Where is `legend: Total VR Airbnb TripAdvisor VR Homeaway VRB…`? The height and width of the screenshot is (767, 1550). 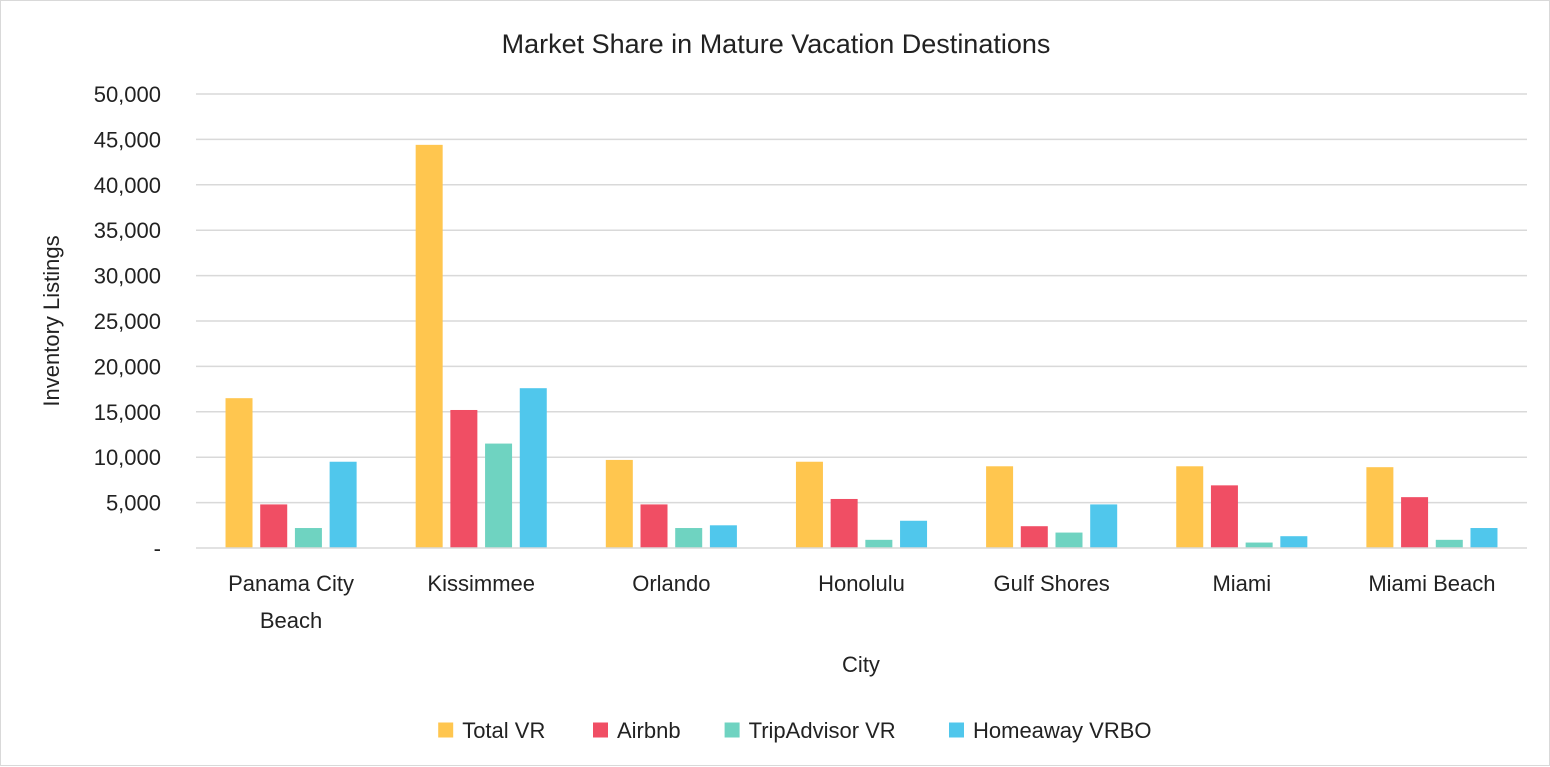
legend: Total VR Airbnb TripAdvisor VR Homeaway VRB… is located at coordinates (795, 730).